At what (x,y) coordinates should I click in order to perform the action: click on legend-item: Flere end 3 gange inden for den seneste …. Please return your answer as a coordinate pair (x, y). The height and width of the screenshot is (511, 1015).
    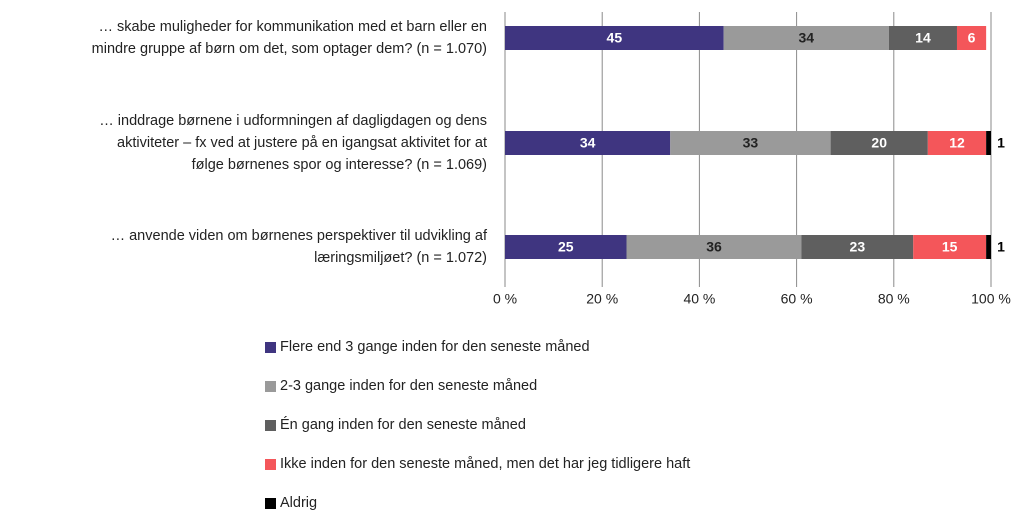
    Looking at the image, I should click on (427, 347).